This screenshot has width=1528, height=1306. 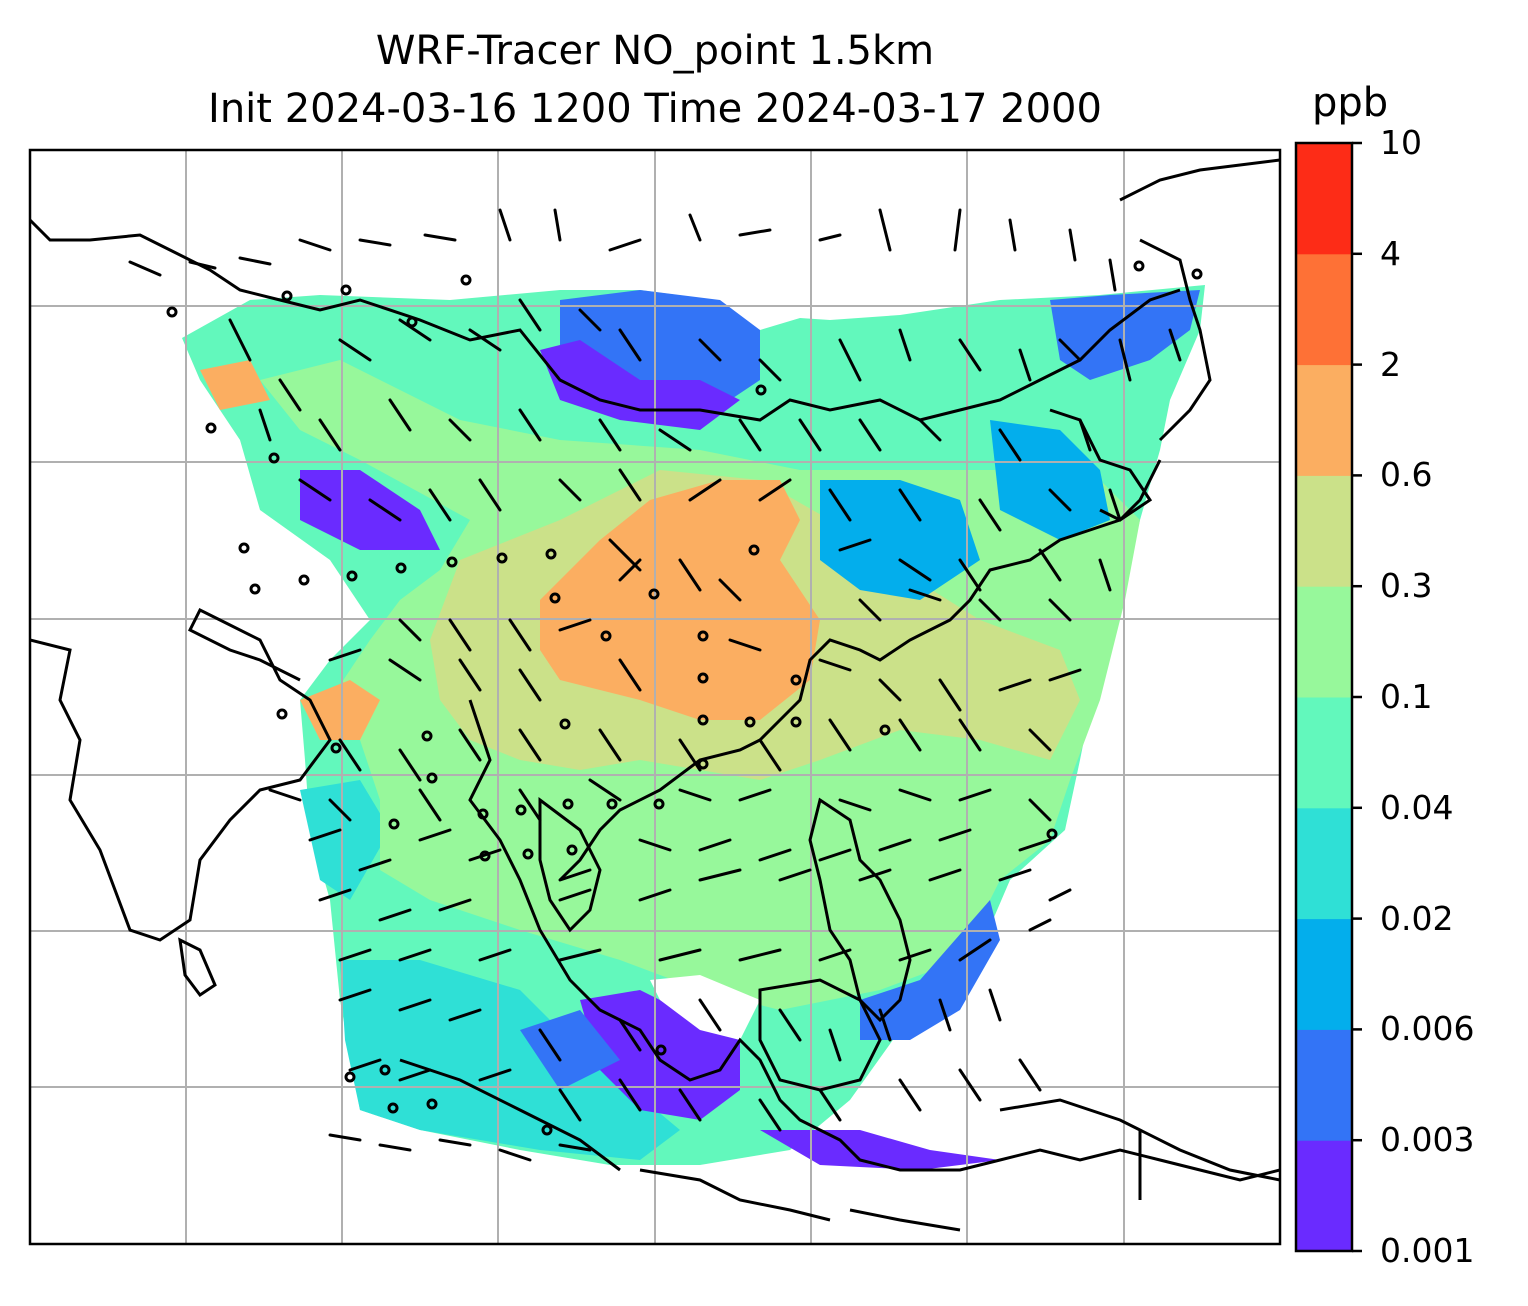 What do you see at coordinates (1406, 475) in the screenshot?
I see `colorbar-tick-label: 0.6` at bounding box center [1406, 475].